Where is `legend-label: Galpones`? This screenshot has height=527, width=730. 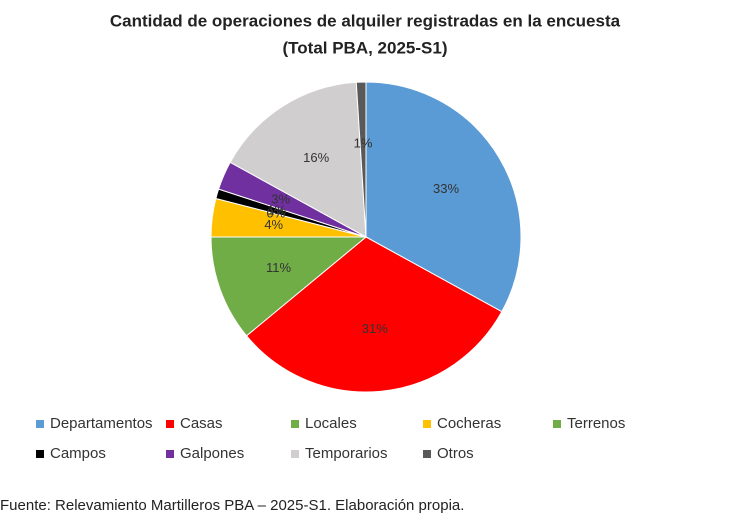 legend-label: Galpones is located at coordinates (212, 453).